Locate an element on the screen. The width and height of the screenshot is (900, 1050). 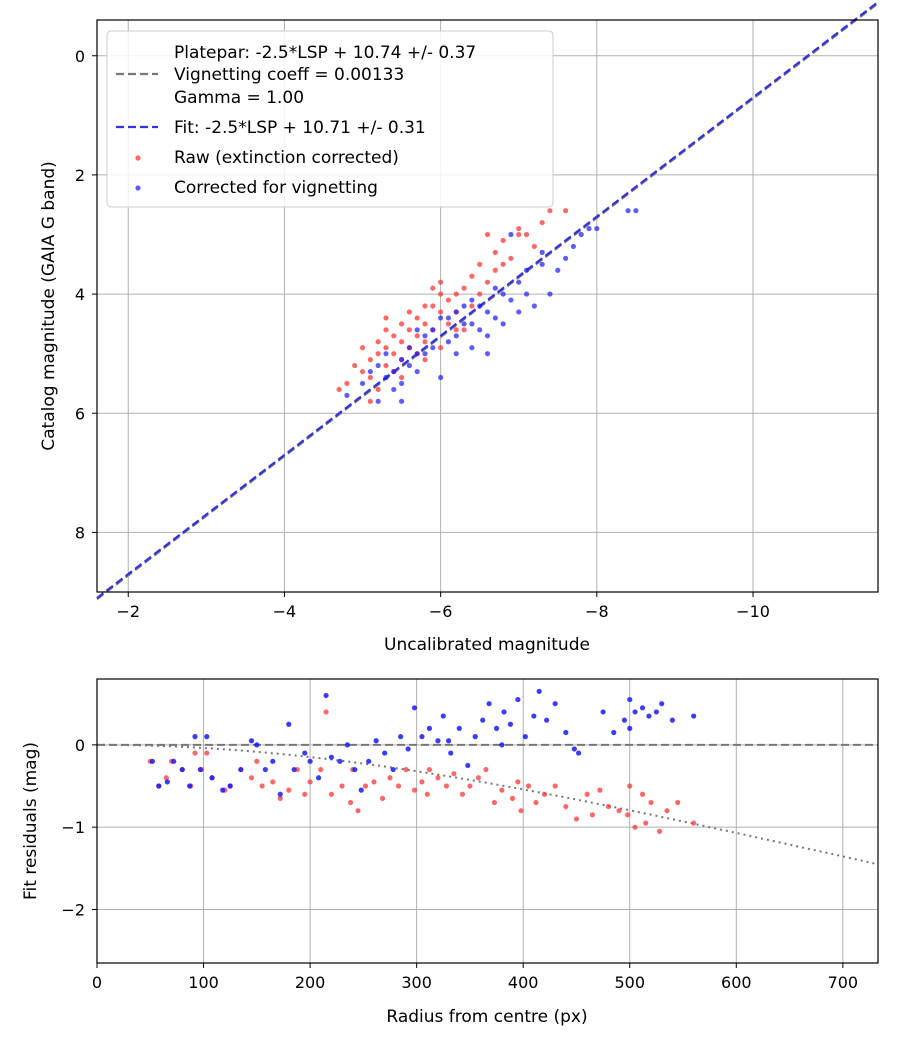
legend-gamma-label: Gamma = 1.00 is located at coordinates (239, 98).